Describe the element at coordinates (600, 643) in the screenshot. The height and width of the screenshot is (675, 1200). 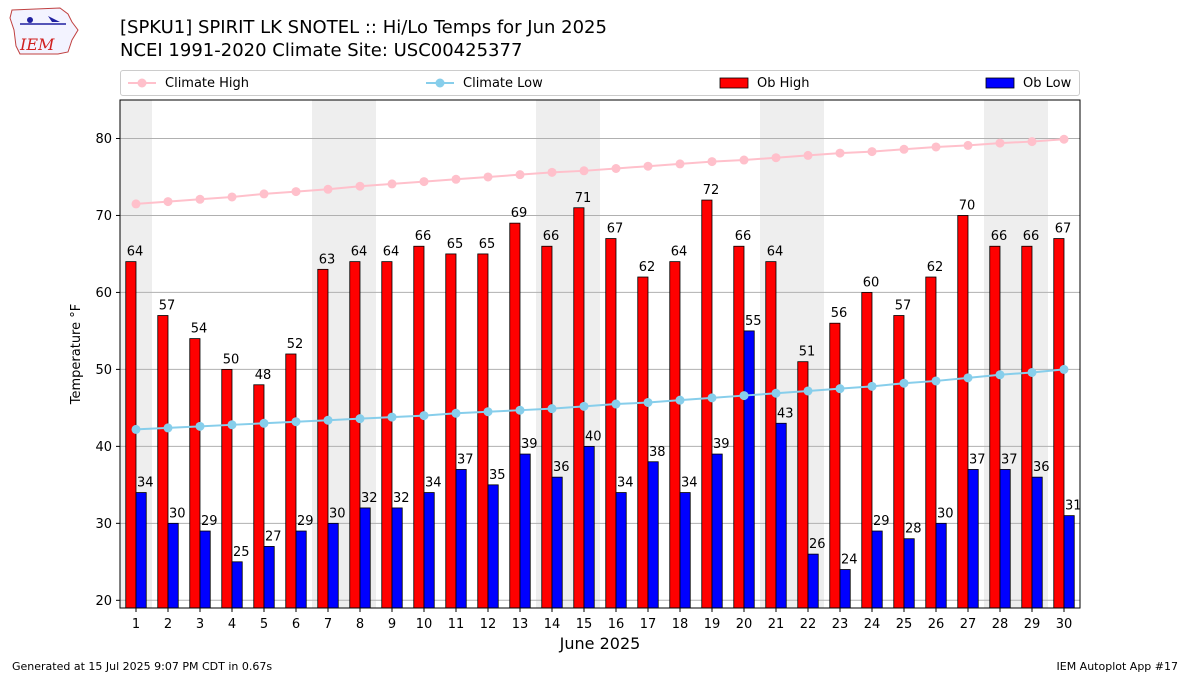
I see `x-axis-label: June 2025` at that location.